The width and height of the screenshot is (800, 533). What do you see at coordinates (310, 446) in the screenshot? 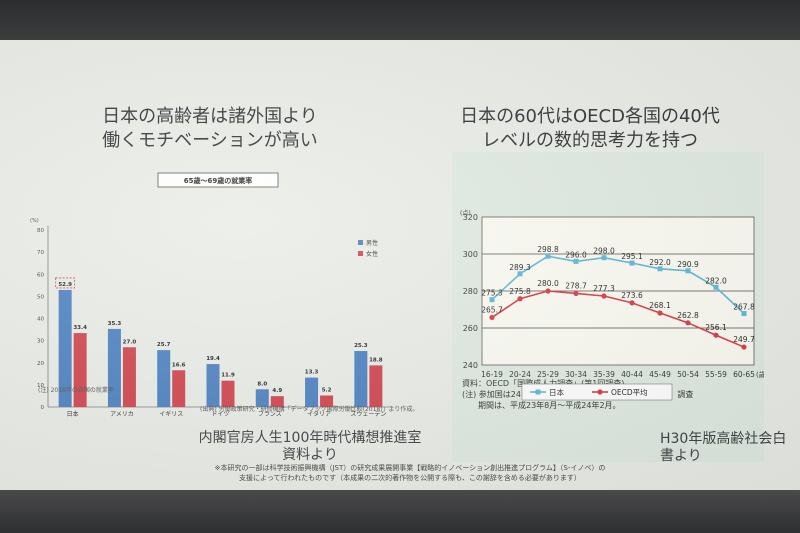
I see `left-caption: 内閣官房人生100年時代構想推進室 資料より` at bounding box center [310, 446].